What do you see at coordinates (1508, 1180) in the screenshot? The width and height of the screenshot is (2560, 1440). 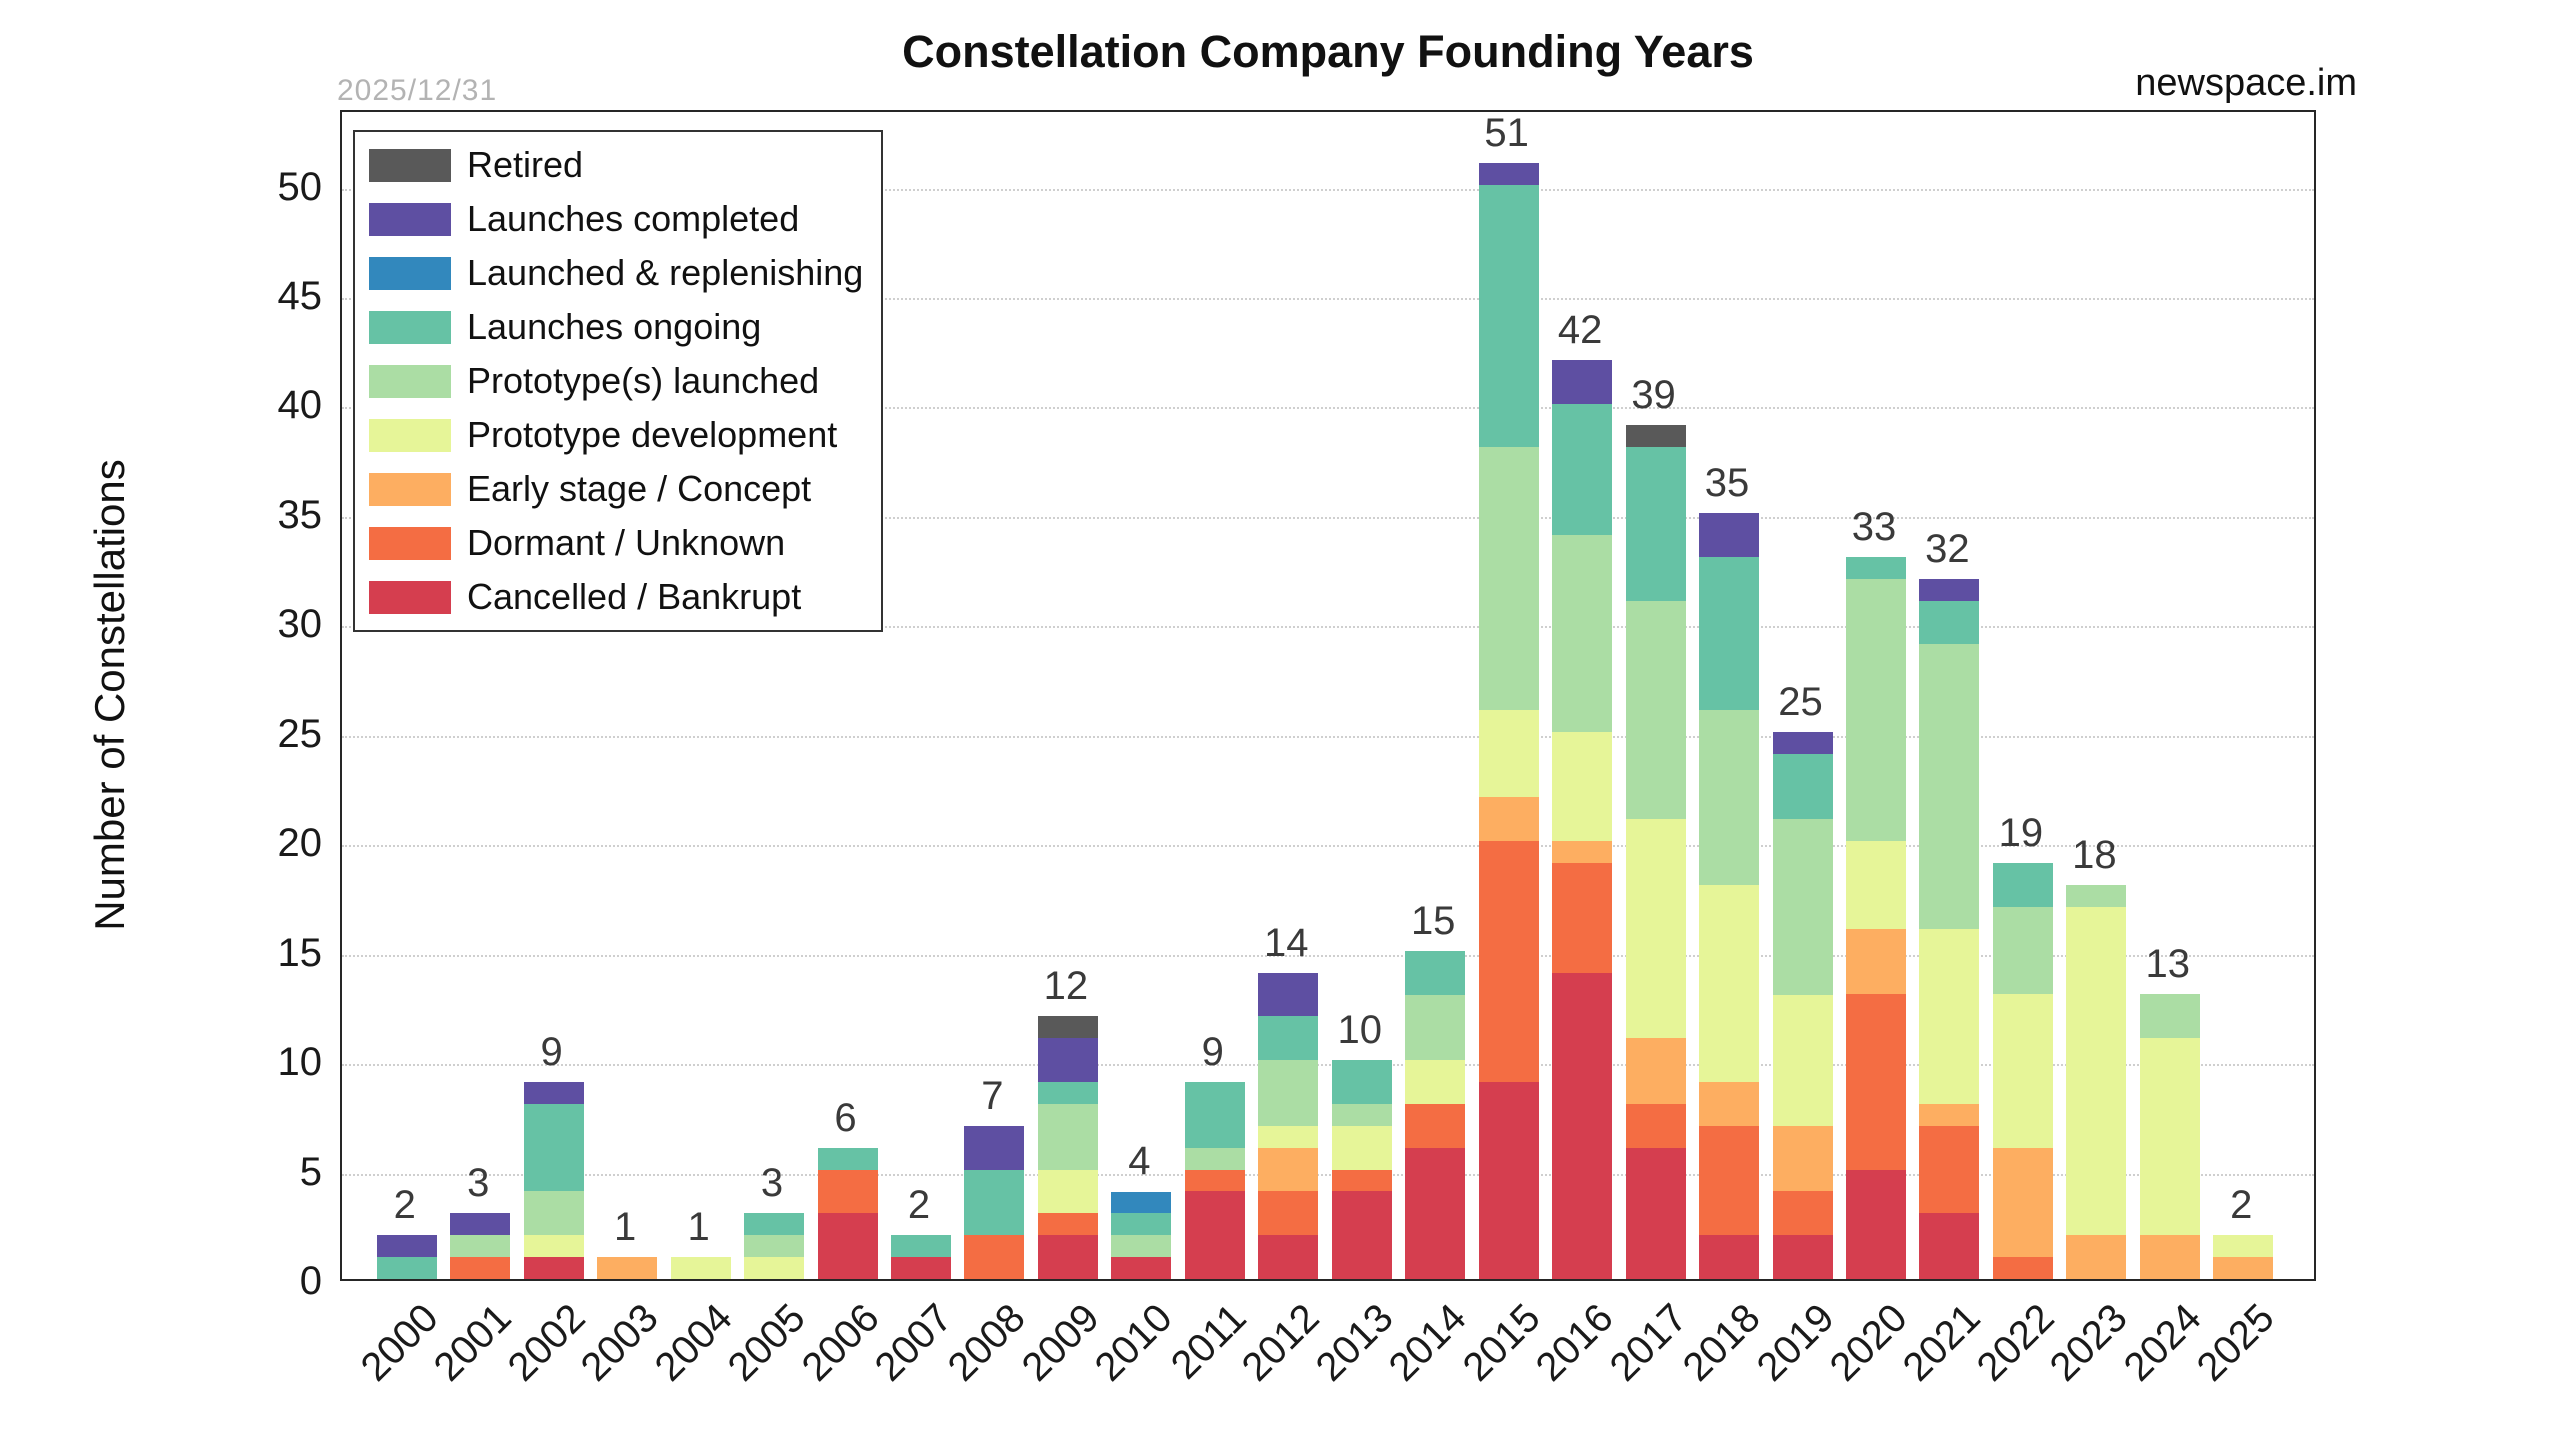 I see `bar-segment-2015-cancelled-bankrupt` at bounding box center [1508, 1180].